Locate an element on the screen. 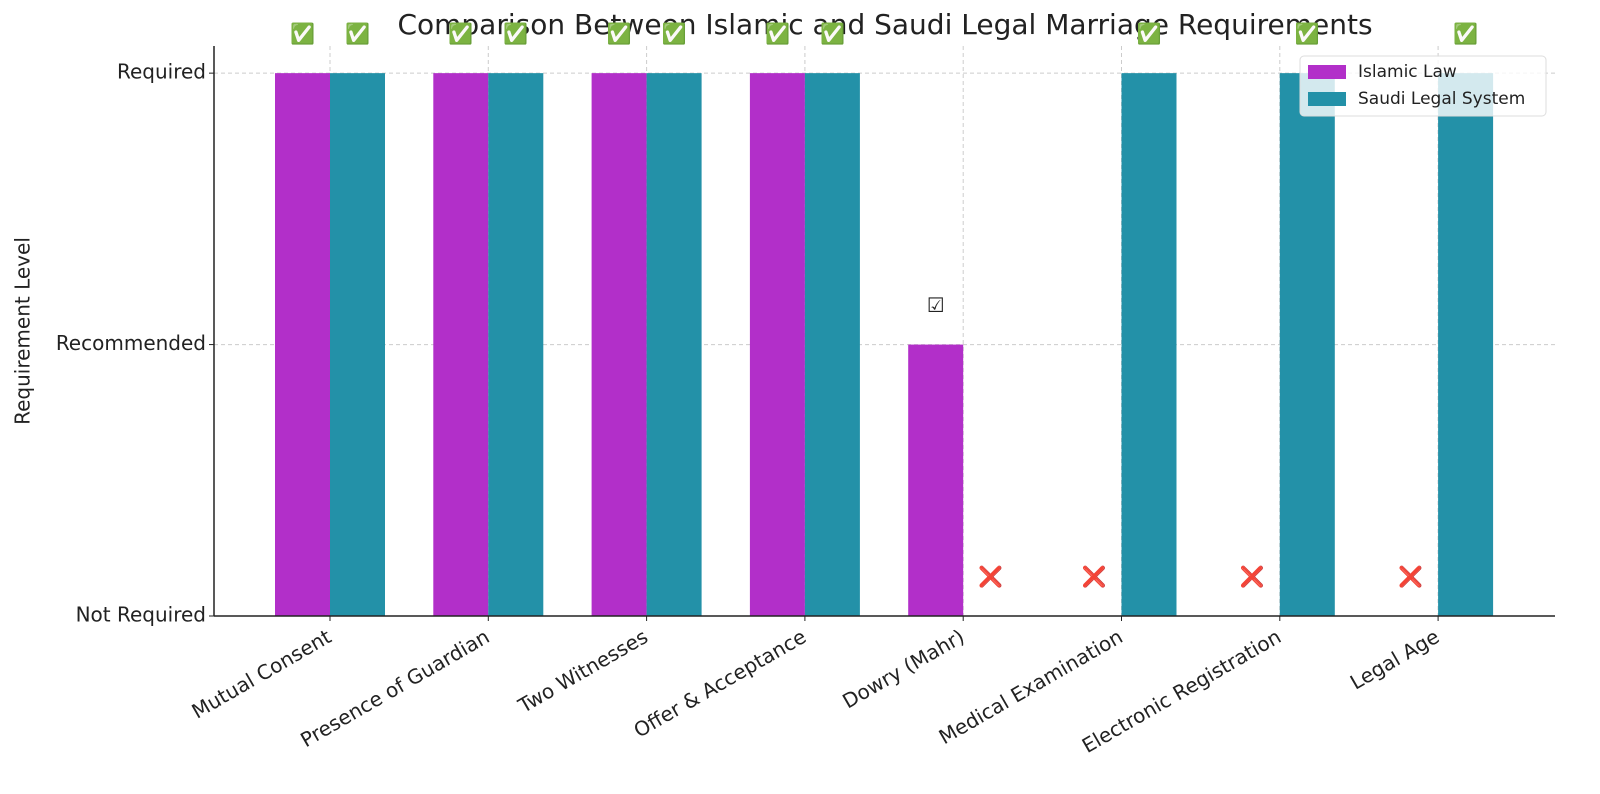 This screenshot has height=794, width=1600. value-label: ☑ is located at coordinates (936, 305).